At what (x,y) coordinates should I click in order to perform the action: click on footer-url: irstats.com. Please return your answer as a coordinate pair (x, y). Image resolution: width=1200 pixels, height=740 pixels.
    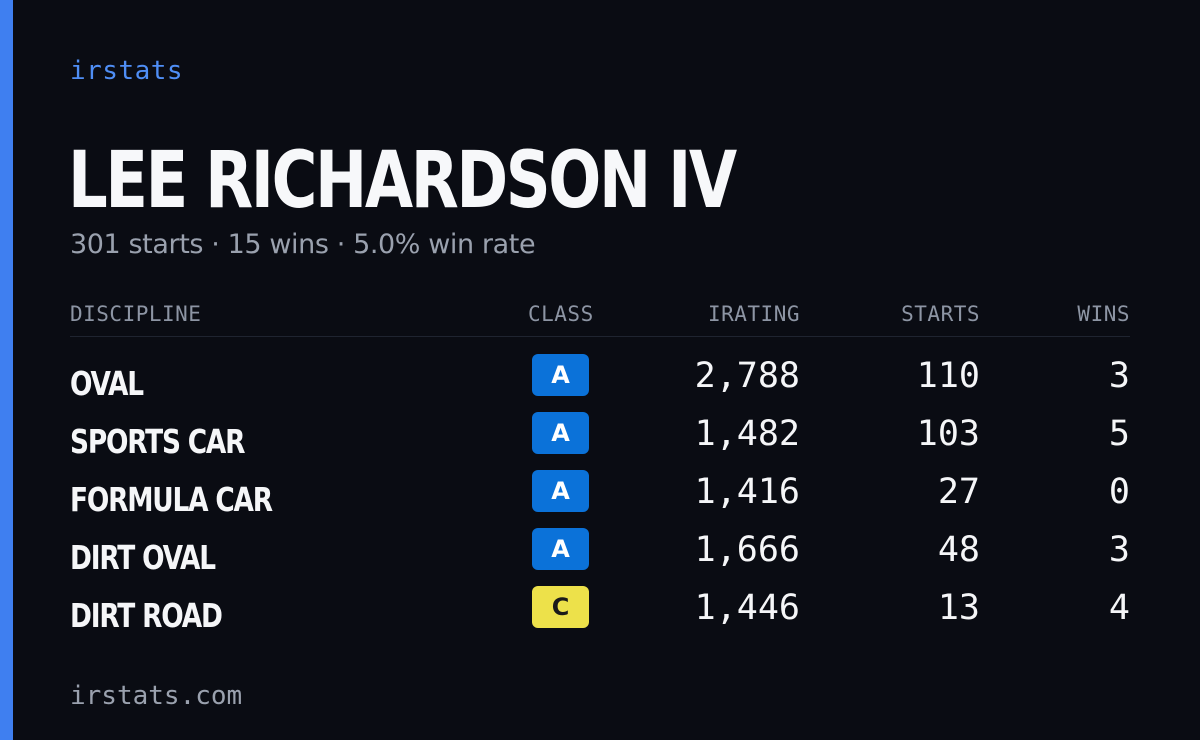
    Looking at the image, I should click on (156, 696).